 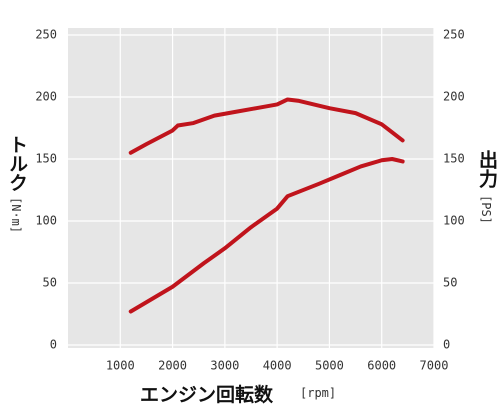 I want to click on y2-tick-label: 50, so click(x=450, y=283).